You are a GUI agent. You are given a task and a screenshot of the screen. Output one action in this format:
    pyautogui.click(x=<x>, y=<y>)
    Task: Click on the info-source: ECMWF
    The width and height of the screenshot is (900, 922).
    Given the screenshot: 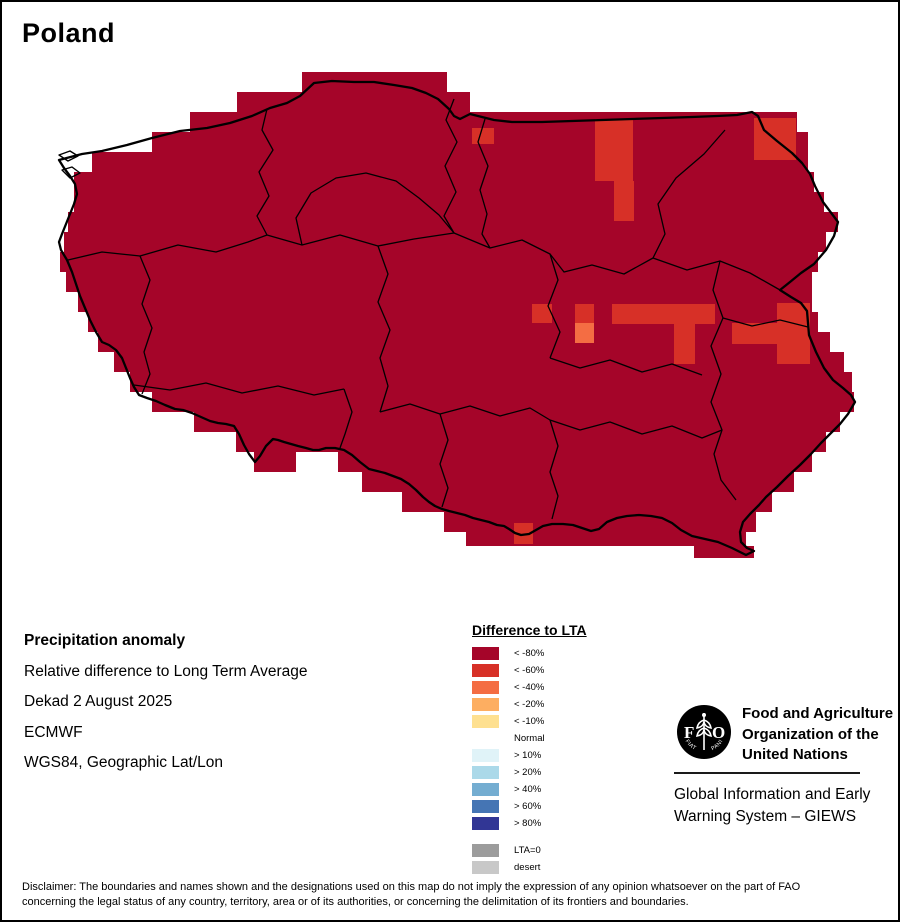 What is the action you would take?
    pyautogui.click(x=53, y=732)
    